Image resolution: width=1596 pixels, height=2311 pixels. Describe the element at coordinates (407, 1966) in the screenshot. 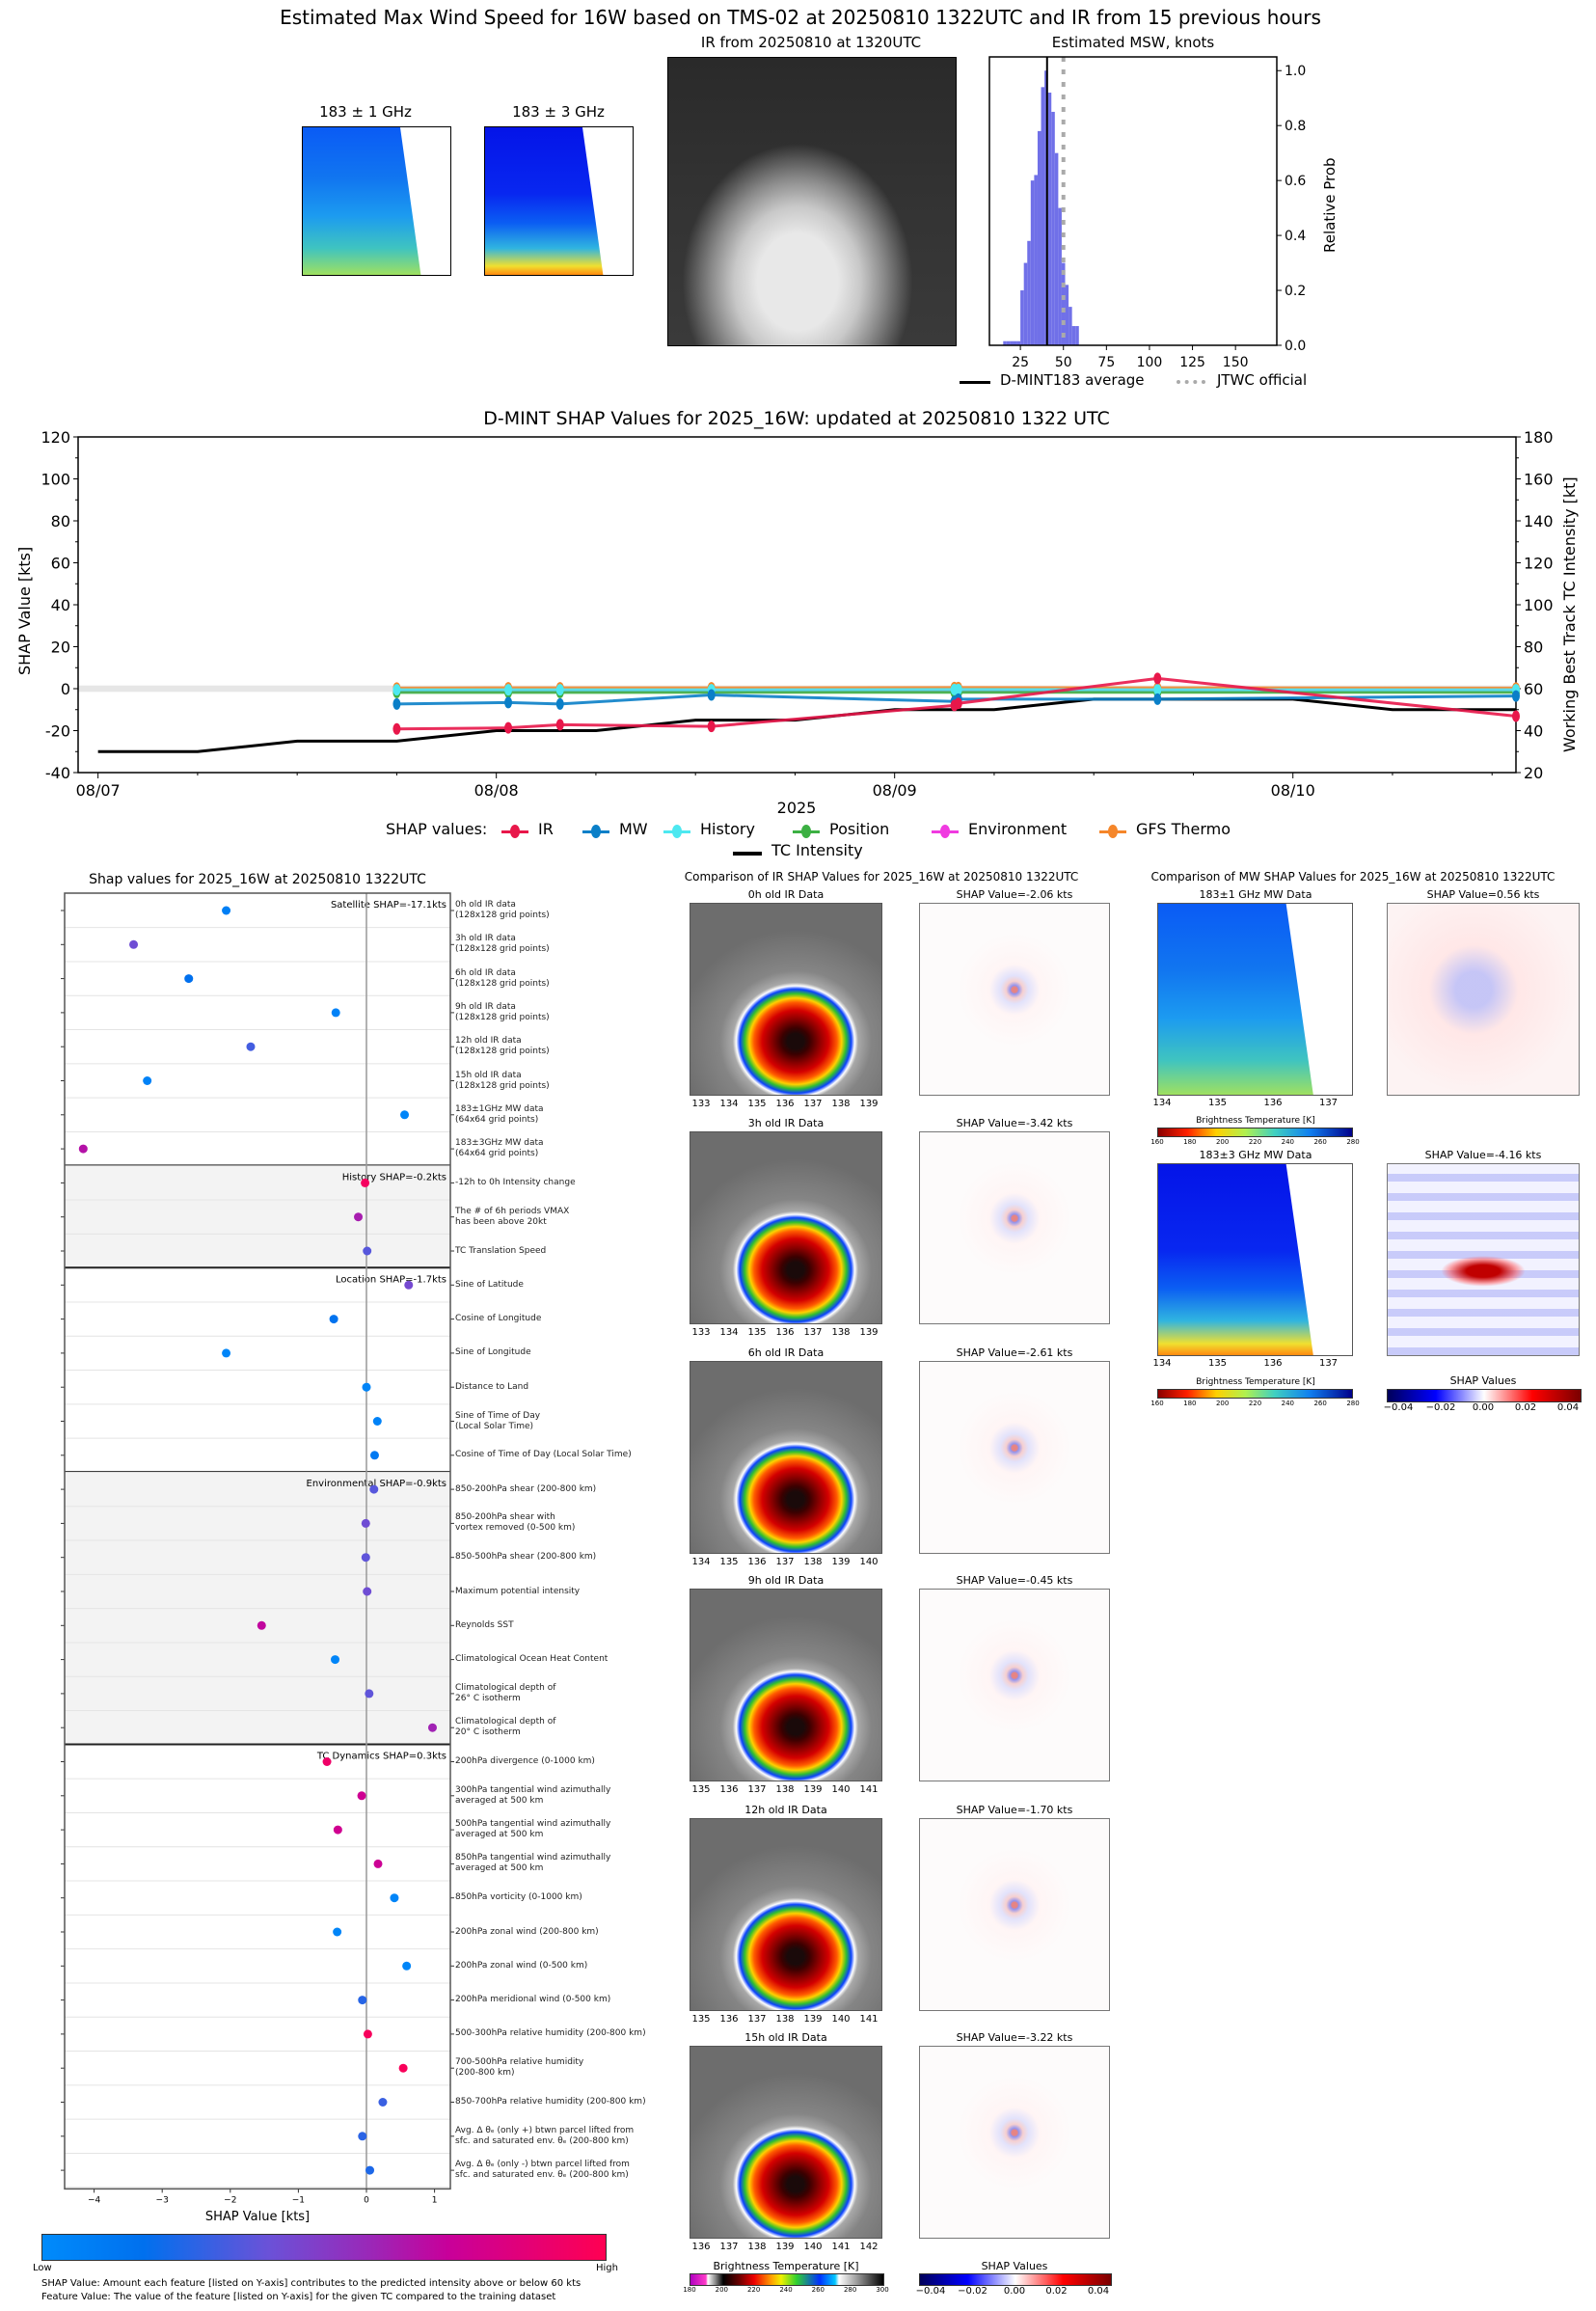

I see `shap-point-U20C` at that location.